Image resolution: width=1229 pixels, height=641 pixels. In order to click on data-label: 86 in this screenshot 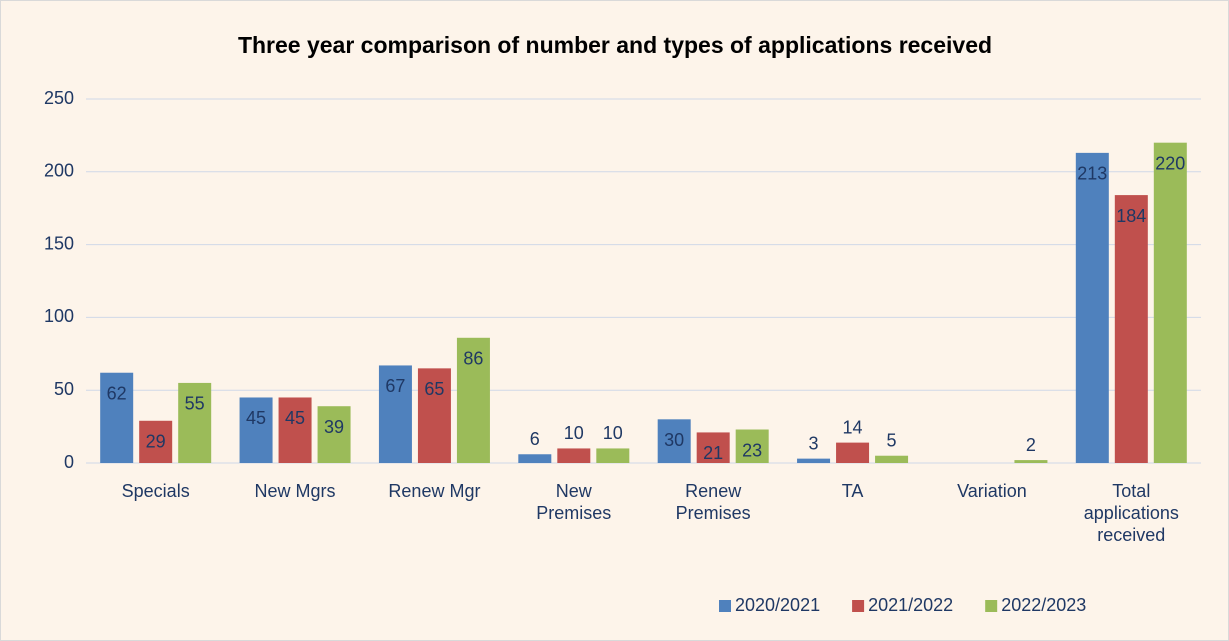, I will do `click(473, 359)`.